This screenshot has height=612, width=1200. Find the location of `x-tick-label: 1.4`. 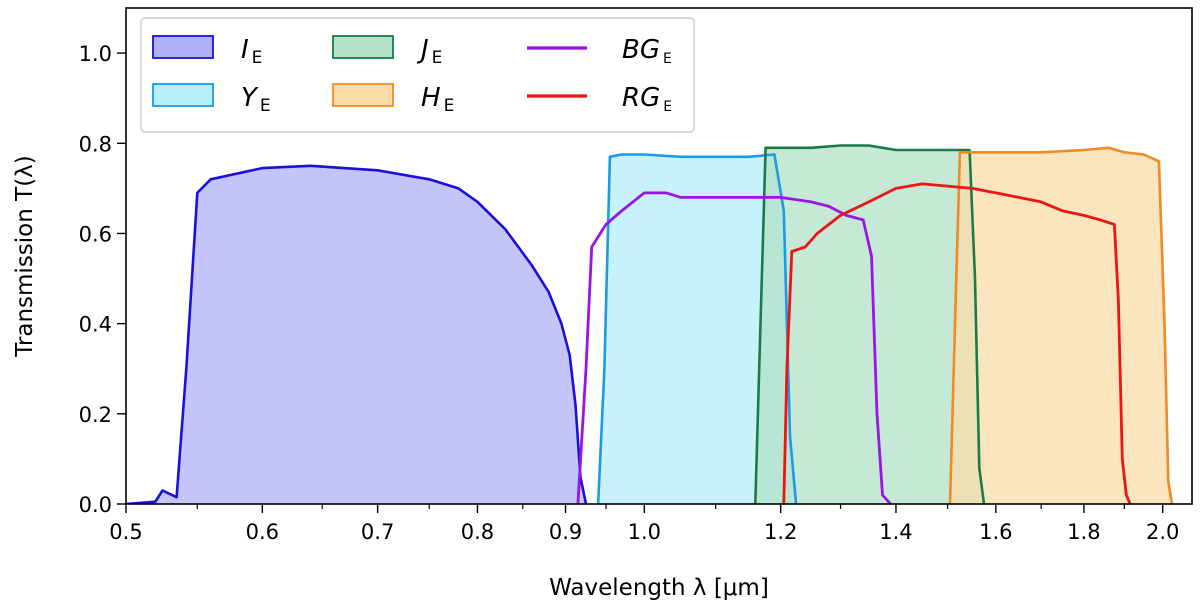

x-tick-label: 1.4 is located at coordinates (895, 532).